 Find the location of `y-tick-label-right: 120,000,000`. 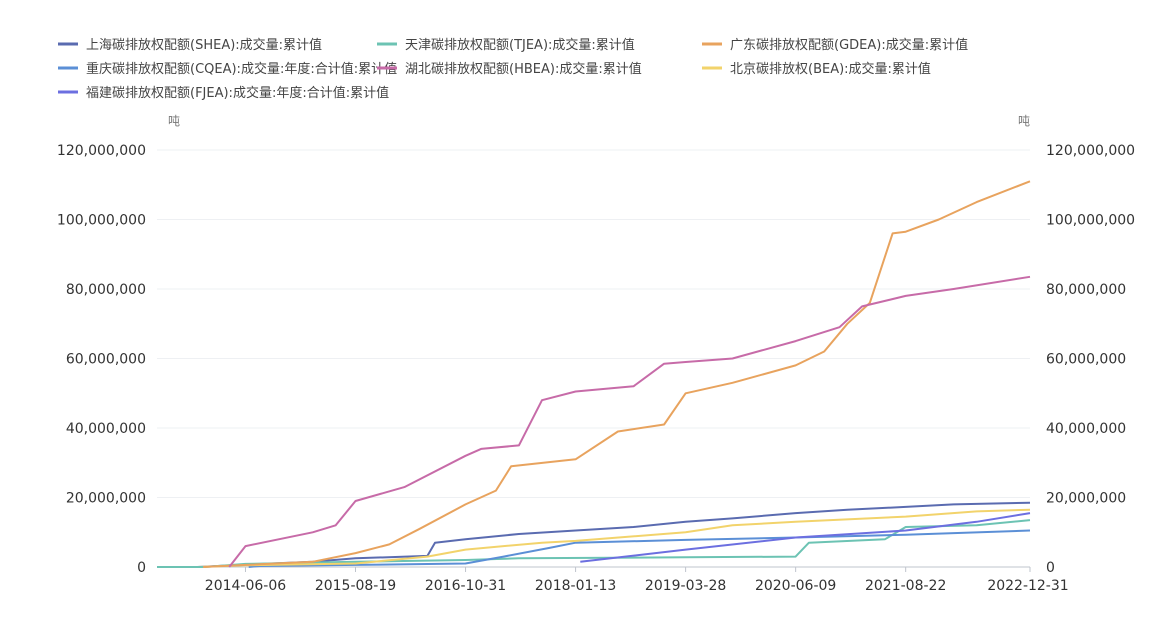

y-tick-label-right: 120,000,000 is located at coordinates (1090, 151).